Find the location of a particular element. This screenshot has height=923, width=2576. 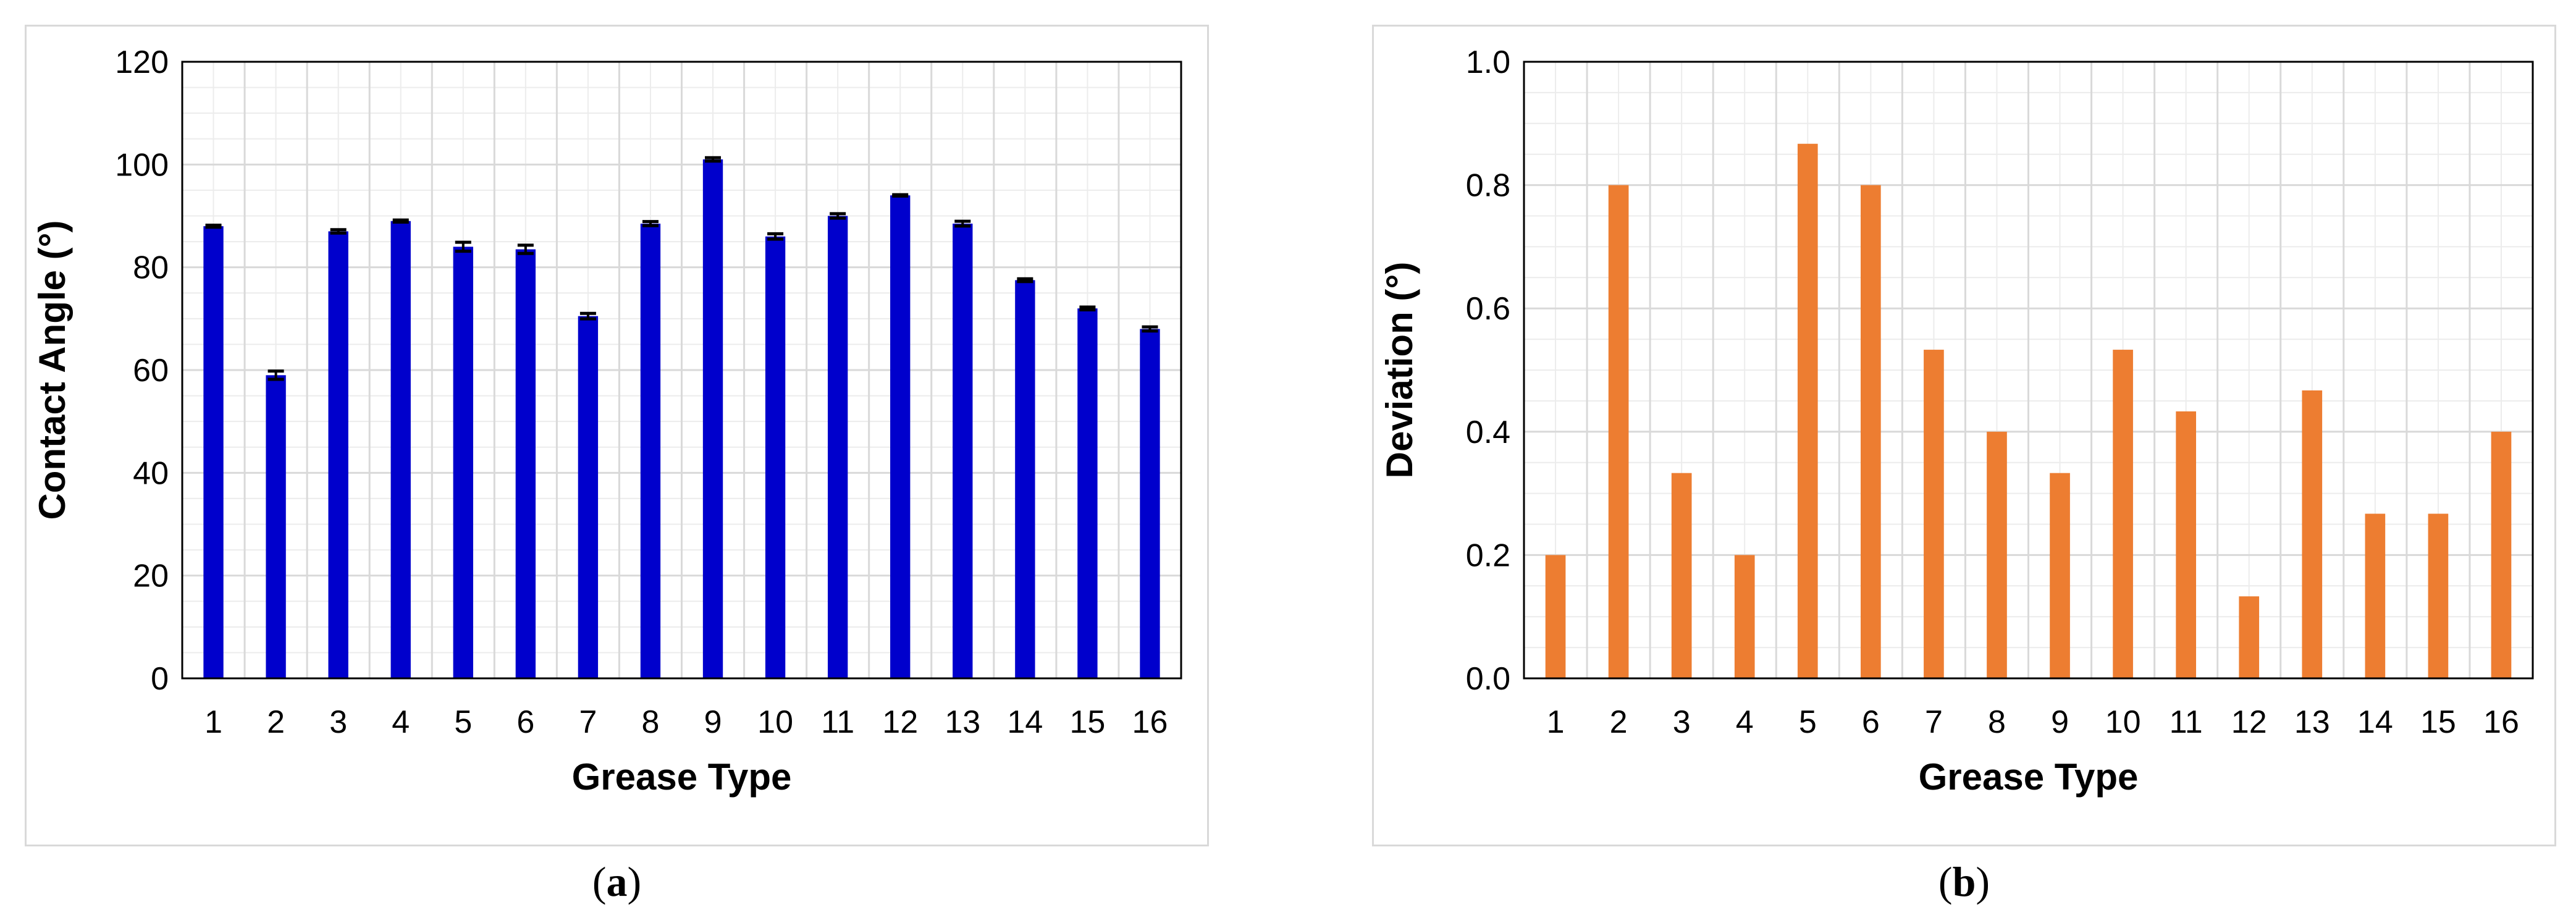

chartb-ytick-label: 0.0 is located at coordinates (1488, 679).